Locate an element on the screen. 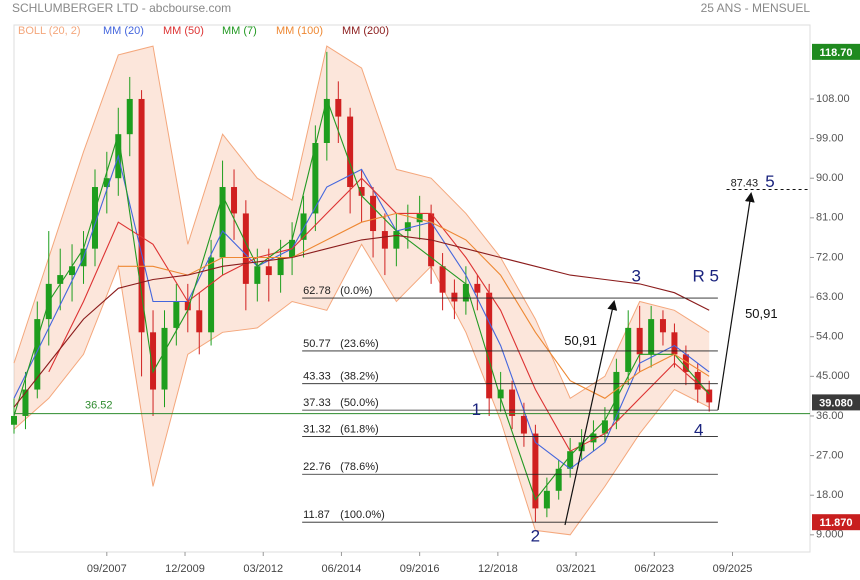 The width and height of the screenshot is (860, 580). x-tick-label: 09/2016 is located at coordinates (420, 569).